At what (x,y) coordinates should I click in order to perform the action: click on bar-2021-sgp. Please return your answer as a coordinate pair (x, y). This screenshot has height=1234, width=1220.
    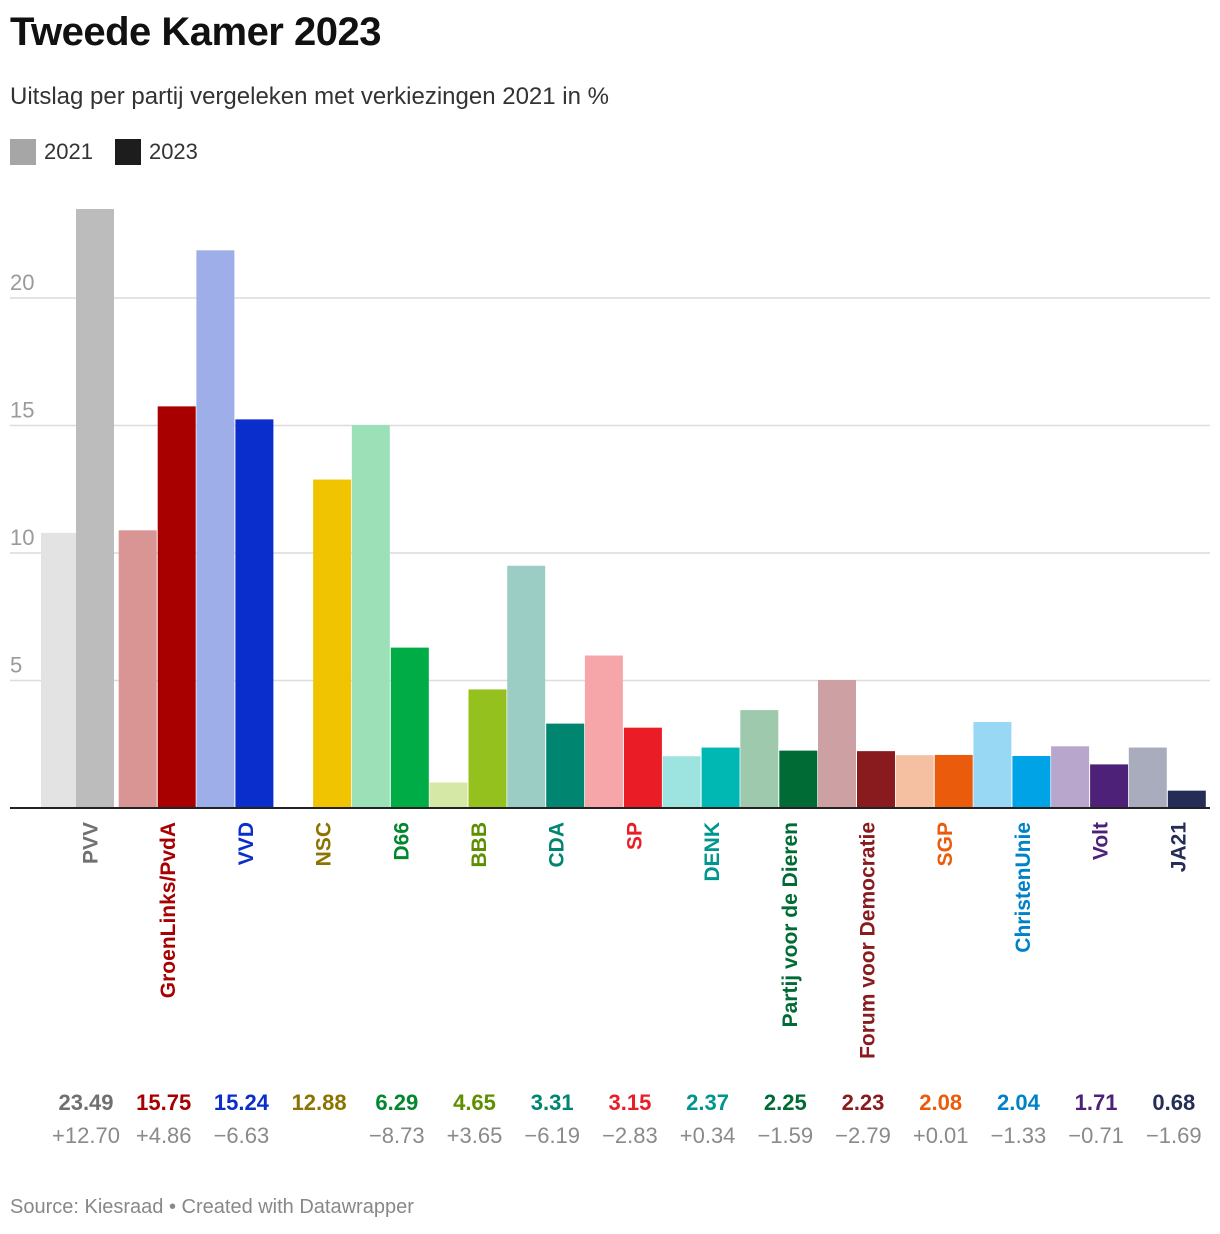
    Looking at the image, I should click on (914, 781).